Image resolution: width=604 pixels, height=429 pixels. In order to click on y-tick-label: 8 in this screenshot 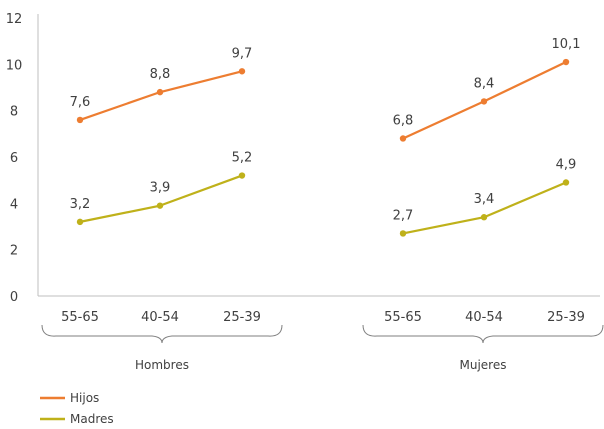, I will do `click(14, 112)`.